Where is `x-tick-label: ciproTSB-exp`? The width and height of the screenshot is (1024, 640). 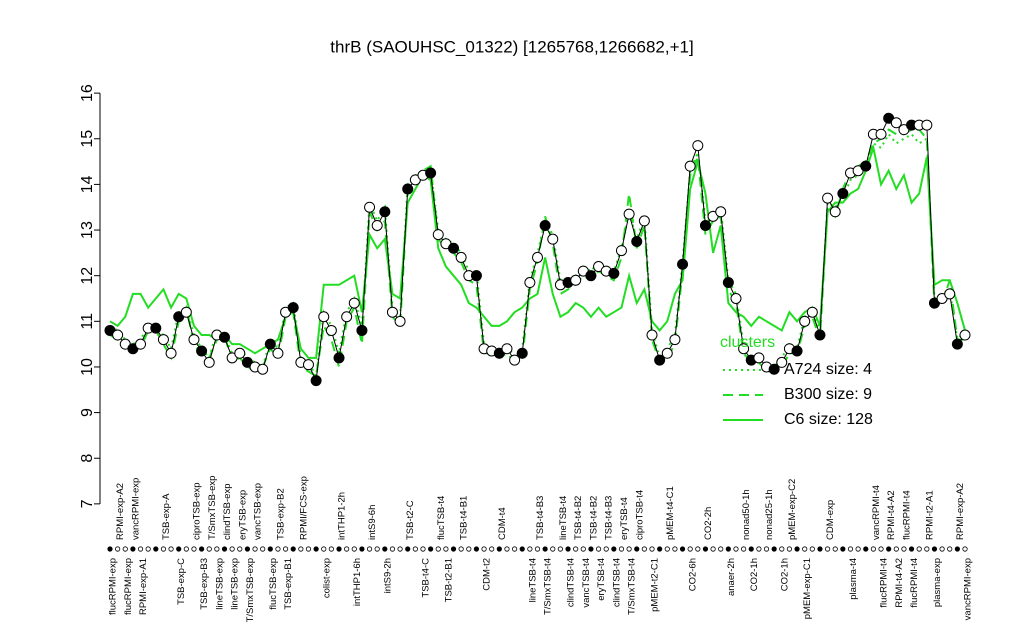 x-tick-label: ciproTSB-exp is located at coordinates (196, 511).